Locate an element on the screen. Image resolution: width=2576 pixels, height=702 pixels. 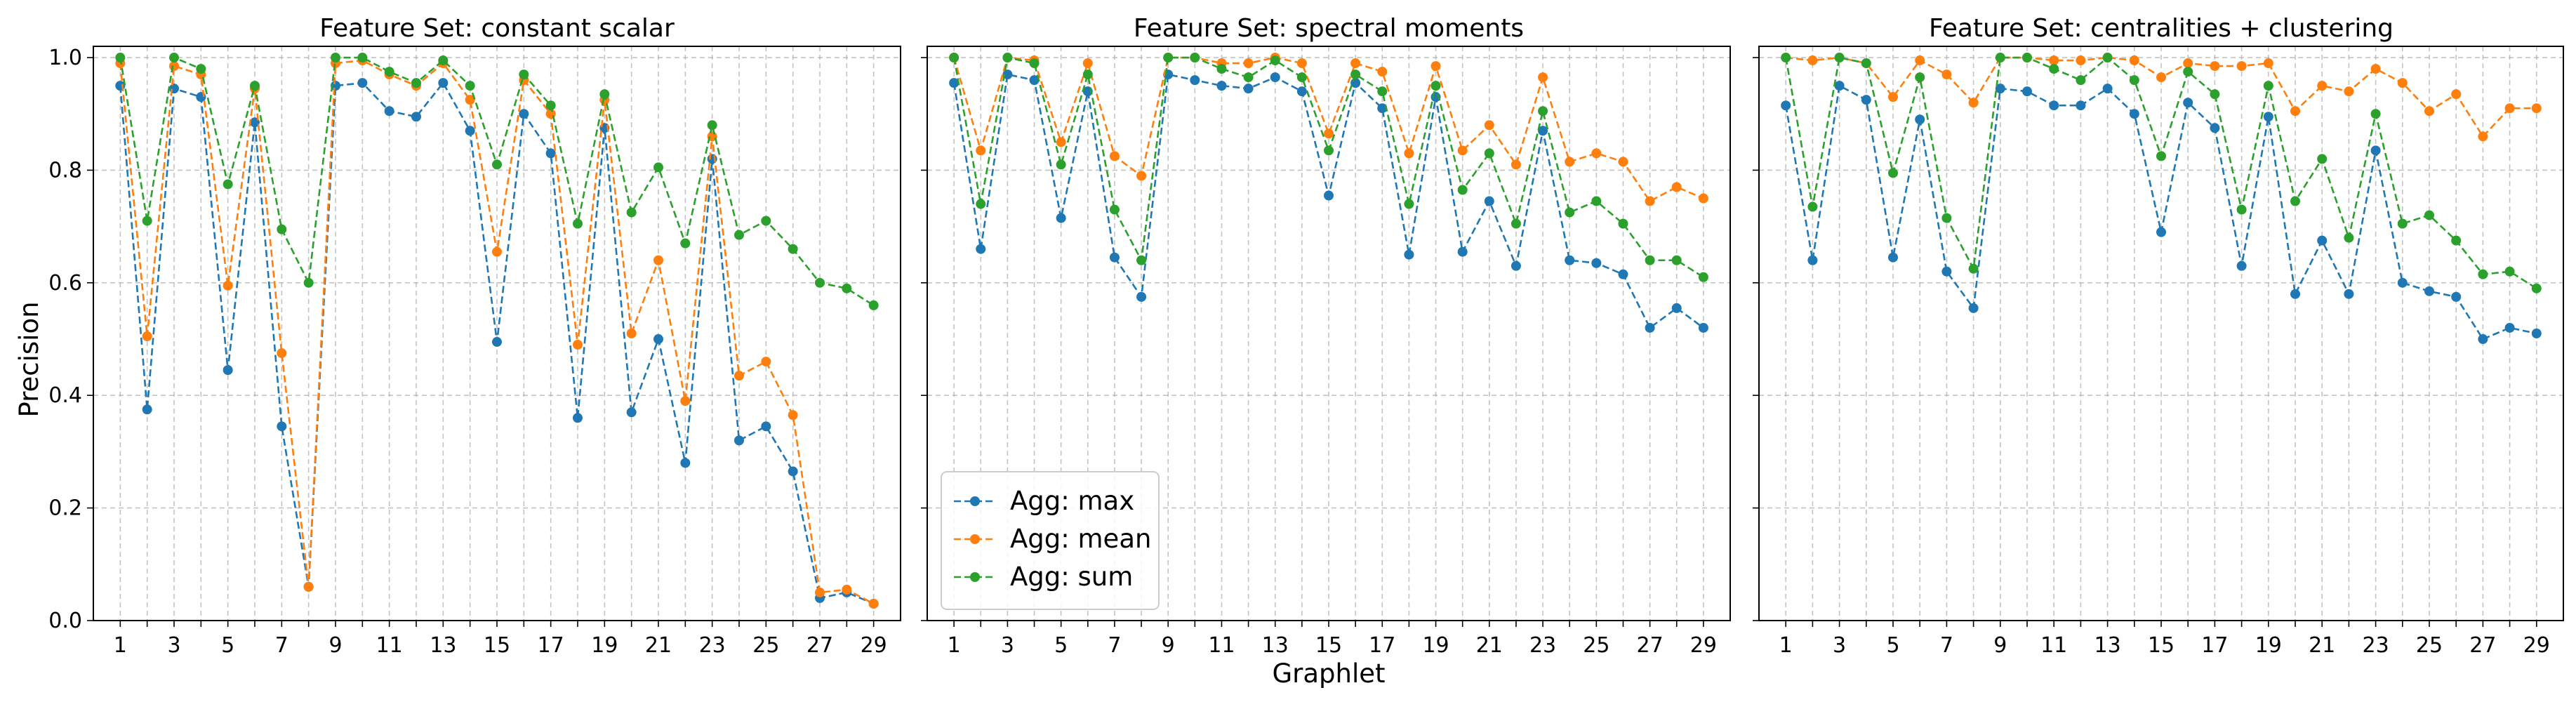
y-tick-label: 1.0 is located at coordinates (65, 58).